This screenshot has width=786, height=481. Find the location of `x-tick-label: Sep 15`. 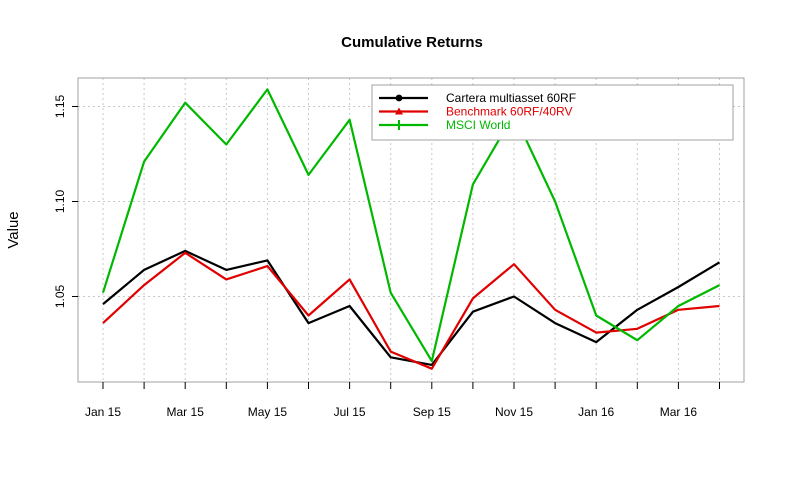

x-tick-label: Sep 15 is located at coordinates (432, 412).